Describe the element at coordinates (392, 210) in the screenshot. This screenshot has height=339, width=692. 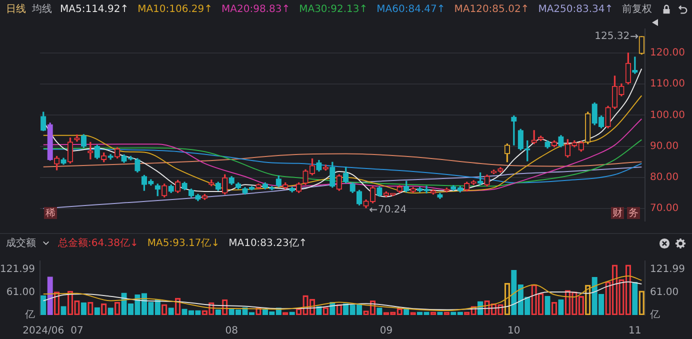
I see `annotation: 70.24` at that location.